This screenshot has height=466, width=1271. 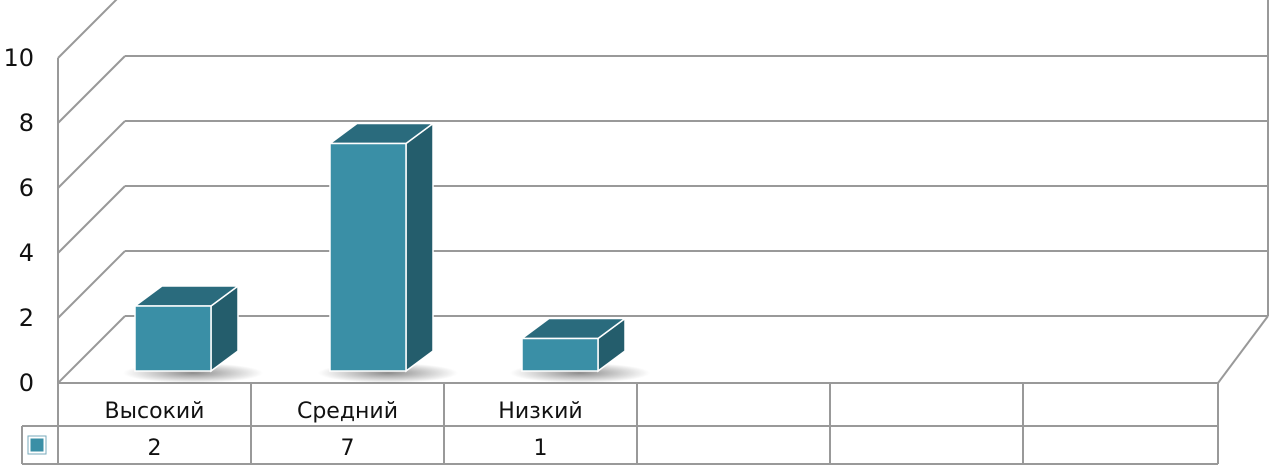 What do you see at coordinates (155, 411) in the screenshot?
I see `category-label: Высокий` at bounding box center [155, 411].